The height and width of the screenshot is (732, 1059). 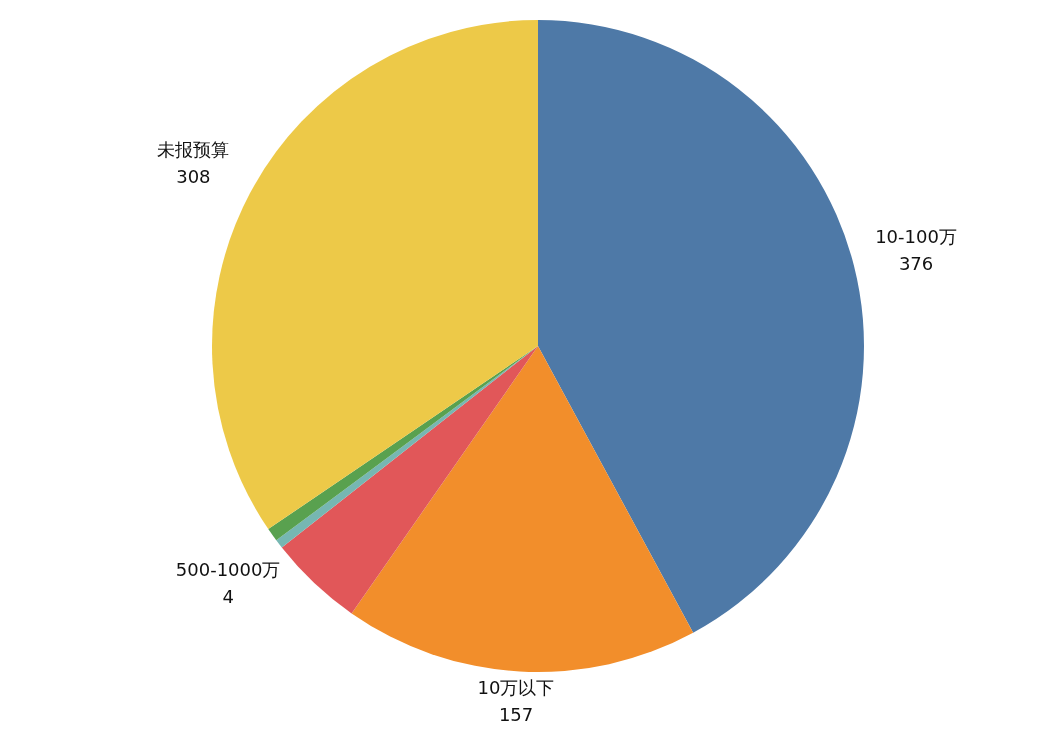 What do you see at coordinates (916, 264) in the screenshot?
I see `data-label: 376` at bounding box center [916, 264].